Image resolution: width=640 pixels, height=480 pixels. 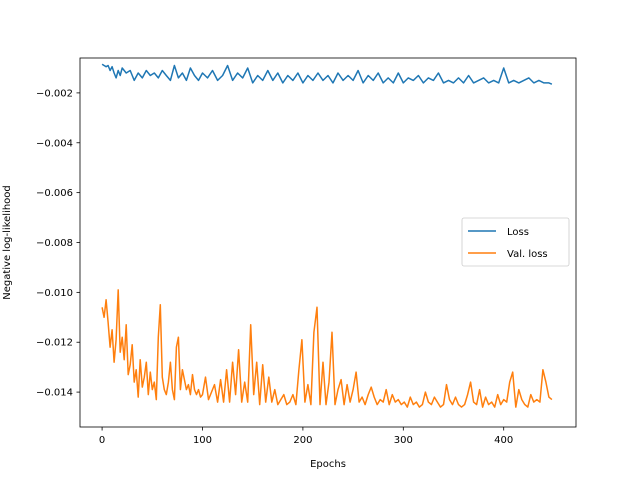 I want to click on x-axis: 0 100 200 300 400, so click(x=306, y=436).